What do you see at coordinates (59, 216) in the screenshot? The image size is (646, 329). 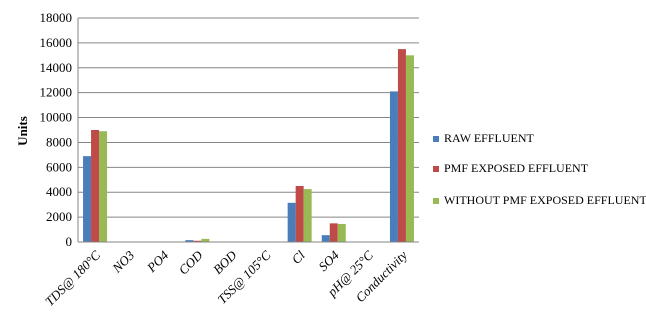 I see `y-tick-label: 2000` at bounding box center [59, 216].